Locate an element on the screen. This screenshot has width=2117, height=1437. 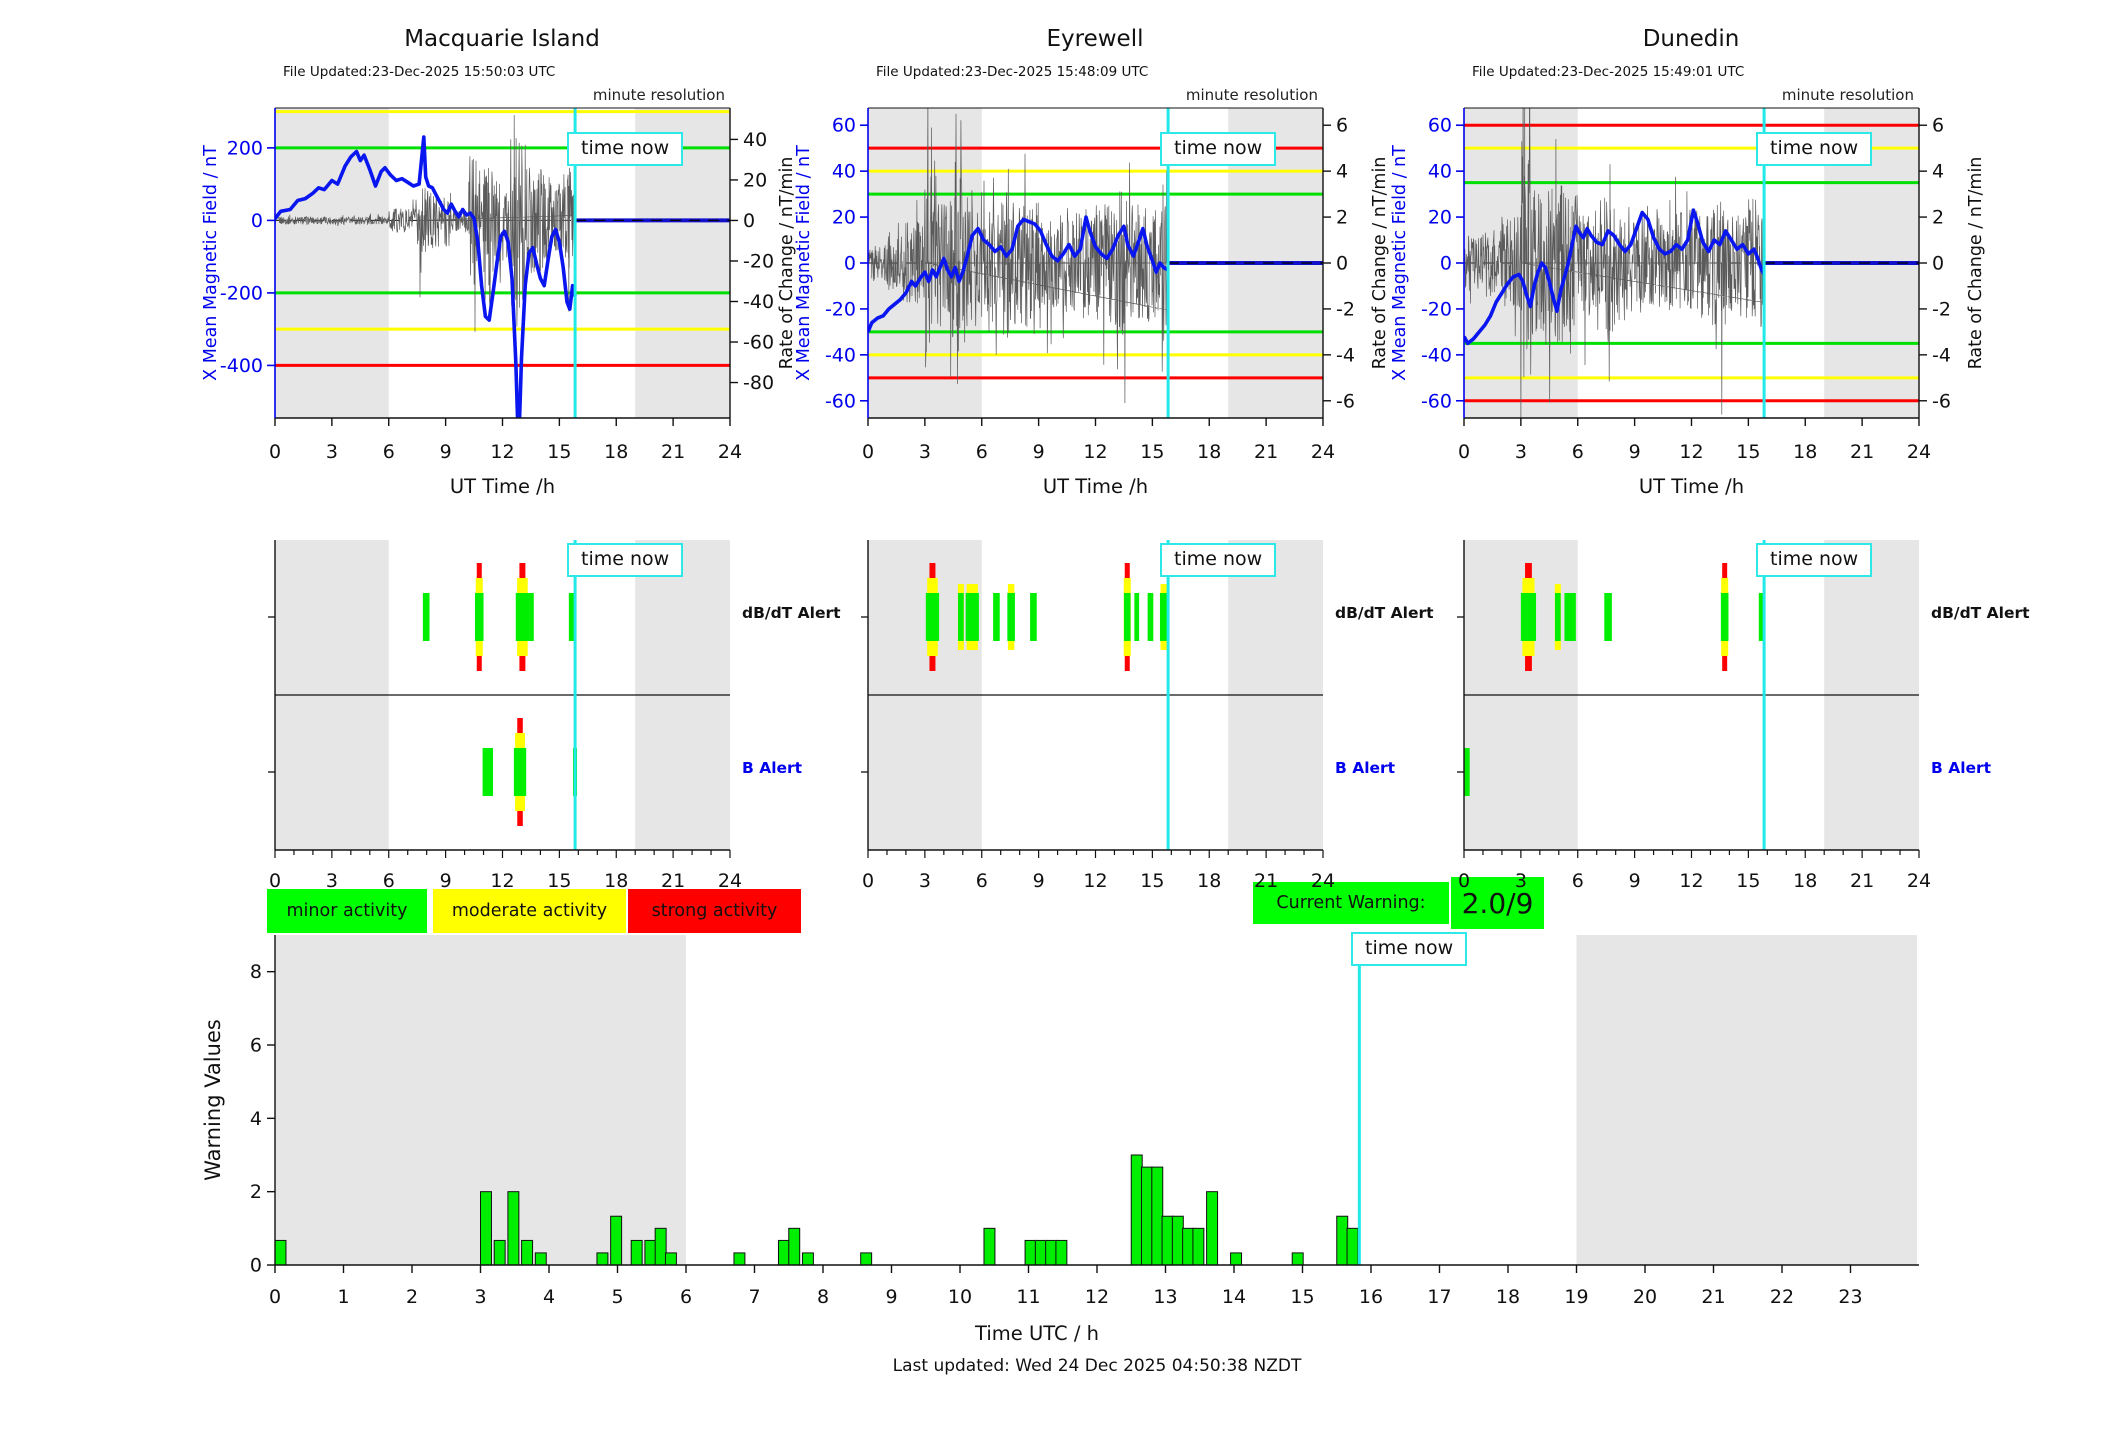
dbdt-alert-label-2: dB/dT Alert is located at coordinates (1384, 613).